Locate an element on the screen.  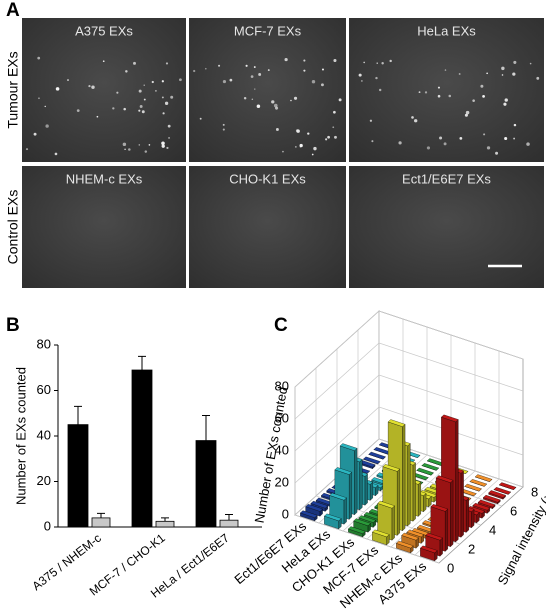
z-tick-label: 80 is located at coordinates (282, 385).